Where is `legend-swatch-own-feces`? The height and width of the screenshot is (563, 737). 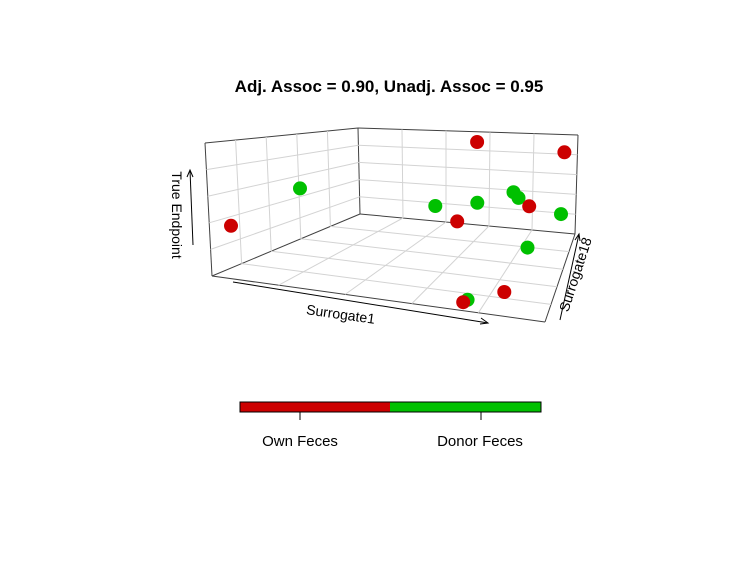
legend-swatch-own-feces is located at coordinates (315, 407).